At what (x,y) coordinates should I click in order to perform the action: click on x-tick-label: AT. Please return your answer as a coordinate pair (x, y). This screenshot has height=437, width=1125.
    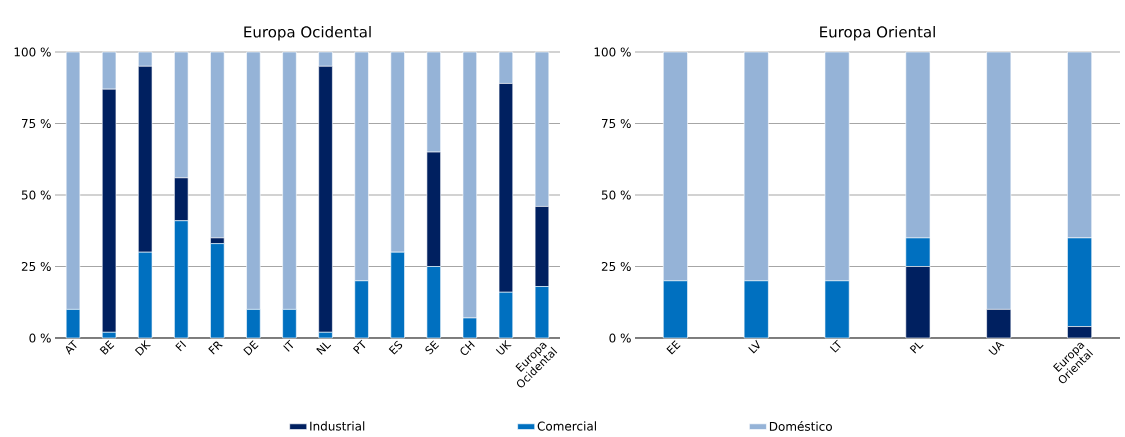
    Looking at the image, I should click on (71, 347).